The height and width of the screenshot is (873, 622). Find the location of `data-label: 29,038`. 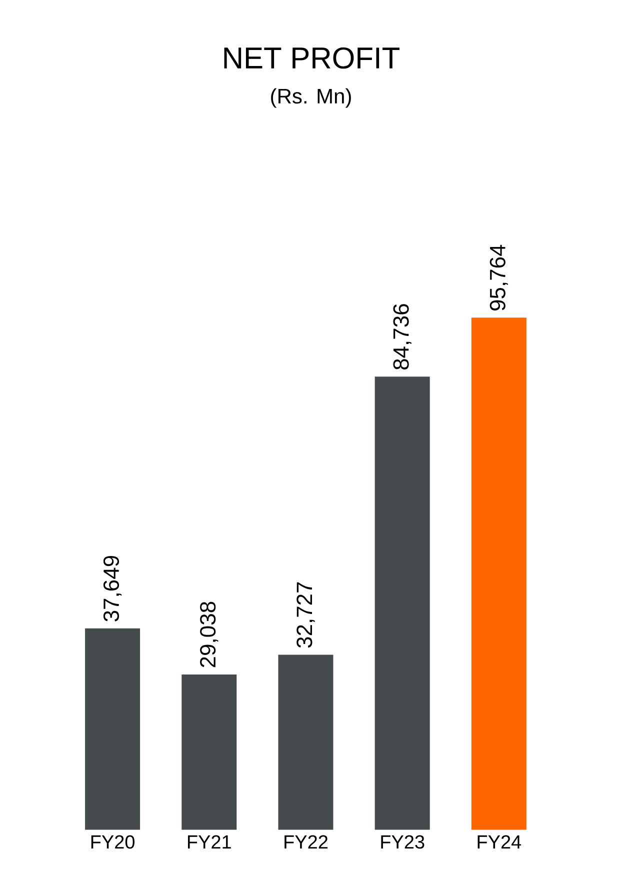

data-label: 29,038 is located at coordinates (209, 635).